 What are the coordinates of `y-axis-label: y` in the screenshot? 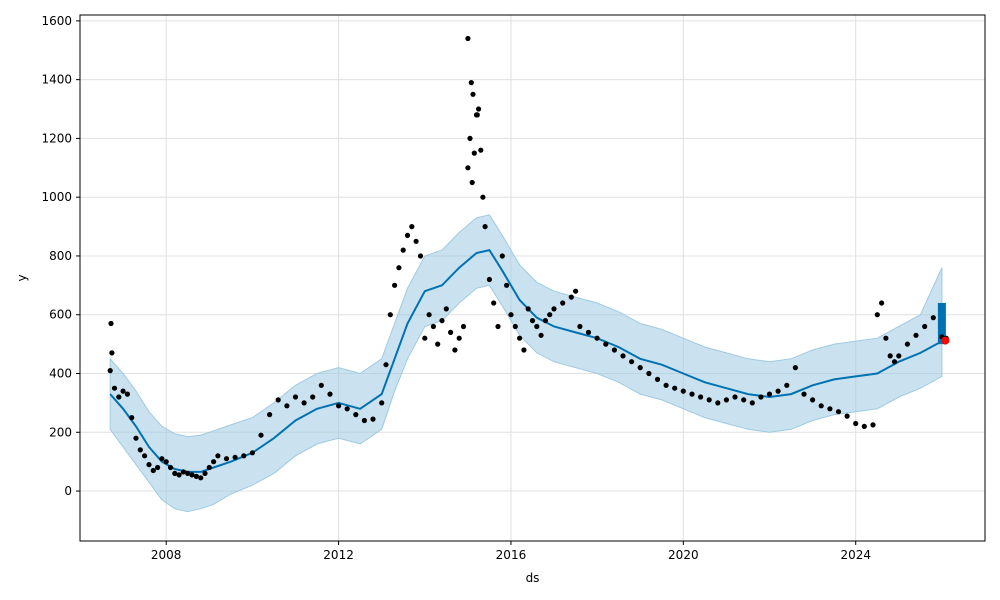 It's located at (22, 277).